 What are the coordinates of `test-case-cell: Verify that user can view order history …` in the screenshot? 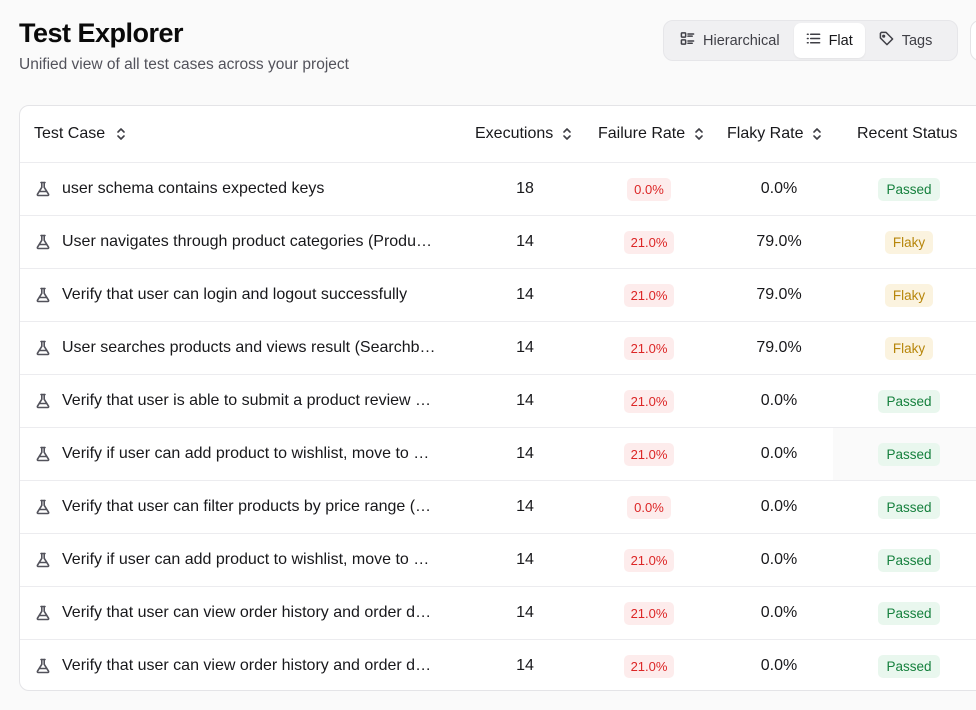 It's located at (254, 613).